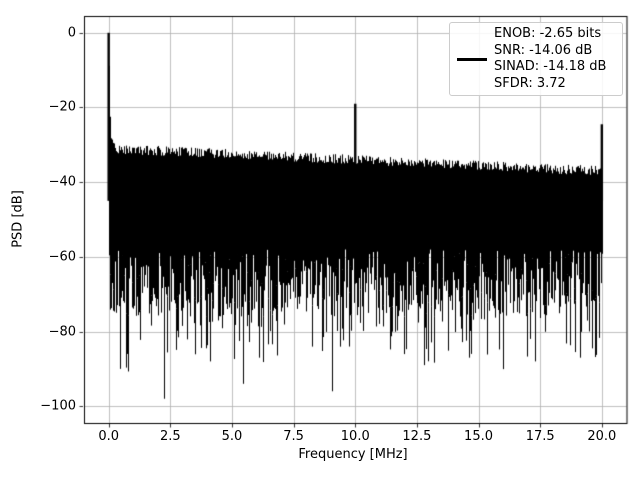  Describe the element at coordinates (550, 66) in the screenshot. I see `legend-sinad: SINAD: -14.18 dB` at that location.